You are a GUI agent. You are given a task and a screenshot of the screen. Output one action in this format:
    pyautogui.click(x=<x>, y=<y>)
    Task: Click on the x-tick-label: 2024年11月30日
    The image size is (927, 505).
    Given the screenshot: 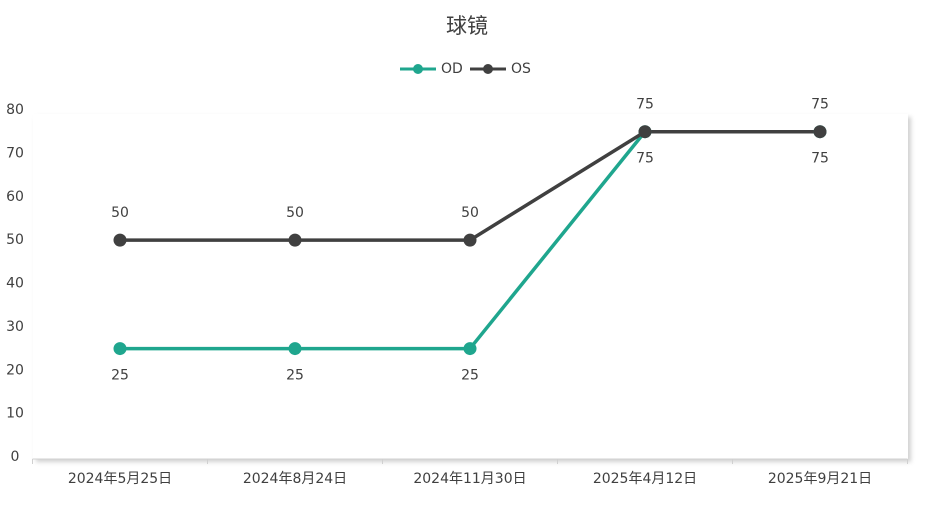 What is the action you would take?
    pyautogui.click(x=469, y=479)
    